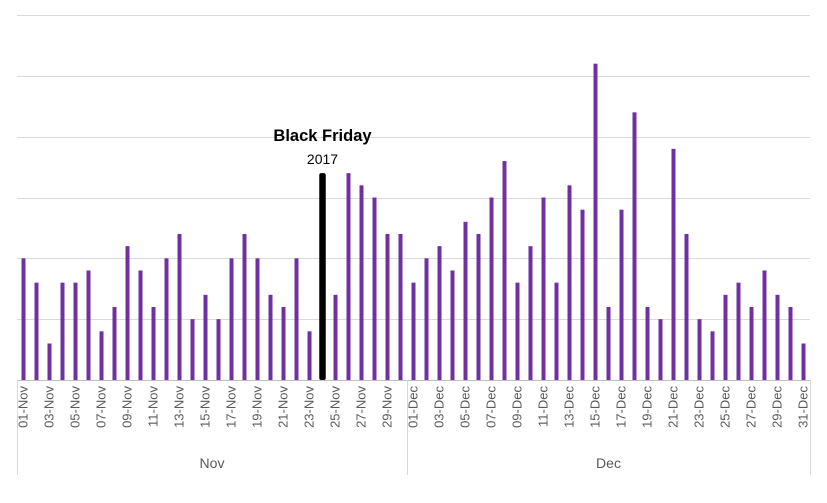  What do you see at coordinates (322, 147) in the screenshot?
I see `black-friday-annotation: Black Friday 2017` at bounding box center [322, 147].